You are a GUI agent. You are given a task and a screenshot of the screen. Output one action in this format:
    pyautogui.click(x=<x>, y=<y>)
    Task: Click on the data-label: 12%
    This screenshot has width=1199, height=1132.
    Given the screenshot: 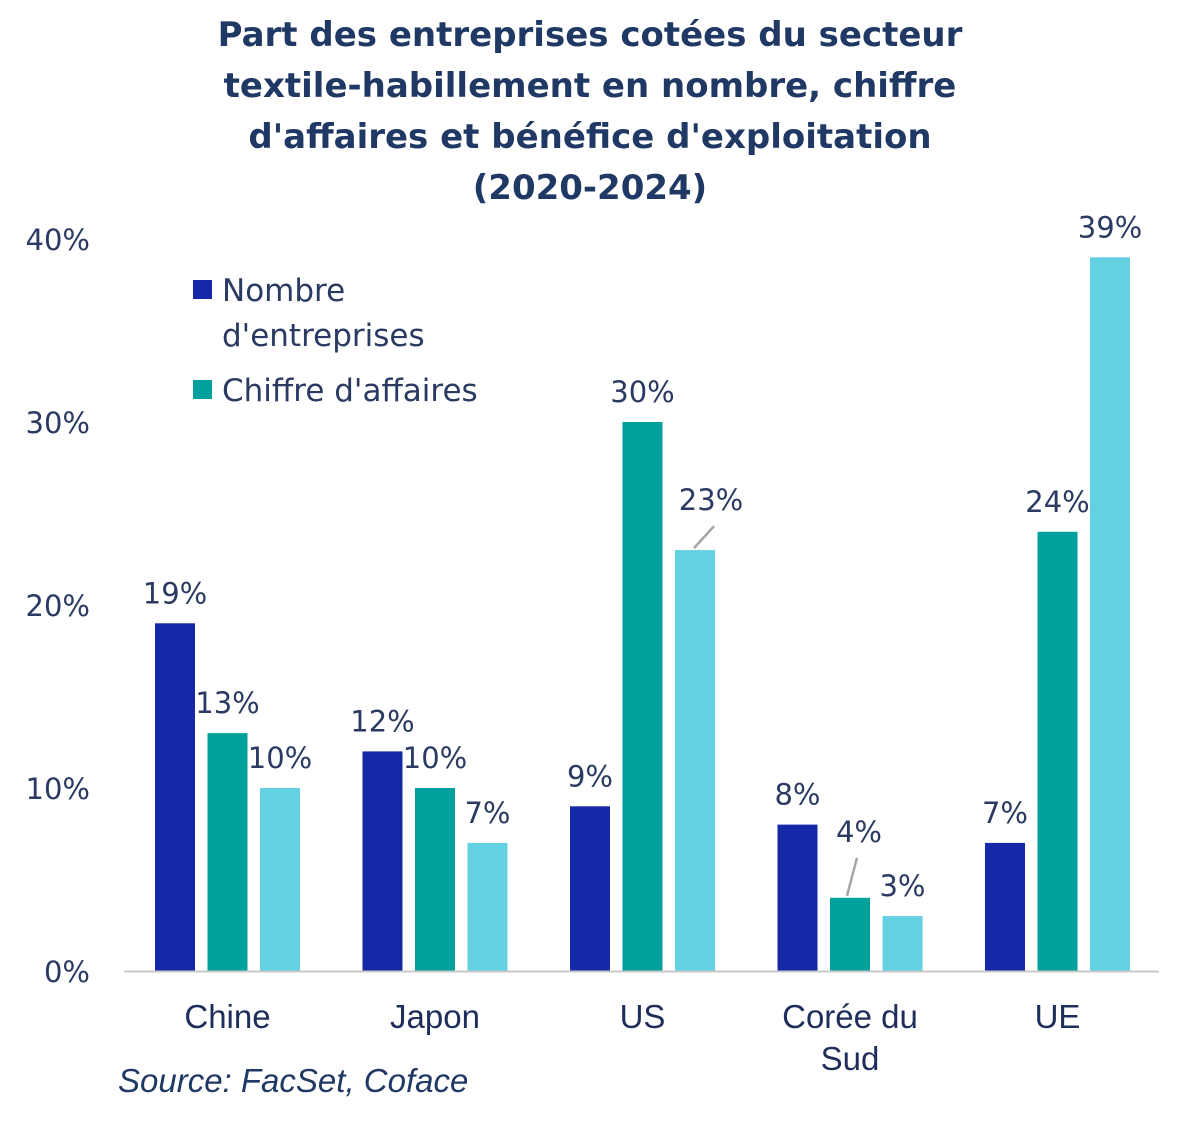 What is the action you would take?
    pyautogui.click(x=382, y=721)
    